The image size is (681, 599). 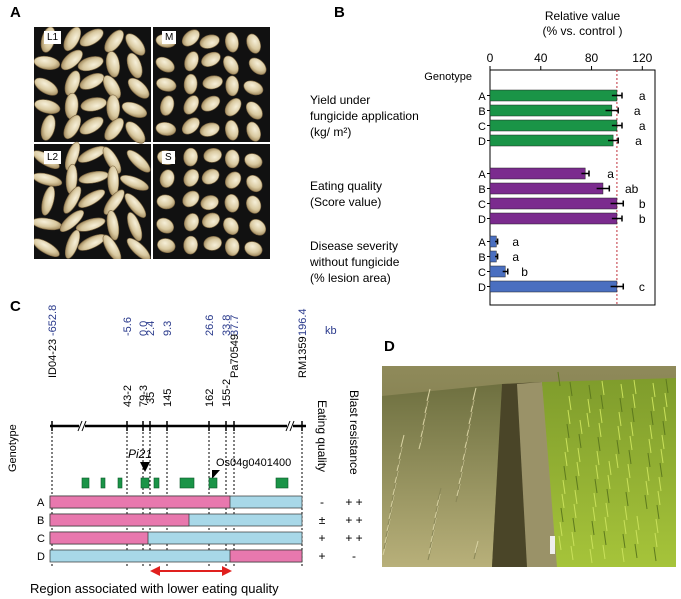 What do you see at coordinates (144, 396) in the screenshot?
I see `marker-label: 79-3` at bounding box center [144, 396].